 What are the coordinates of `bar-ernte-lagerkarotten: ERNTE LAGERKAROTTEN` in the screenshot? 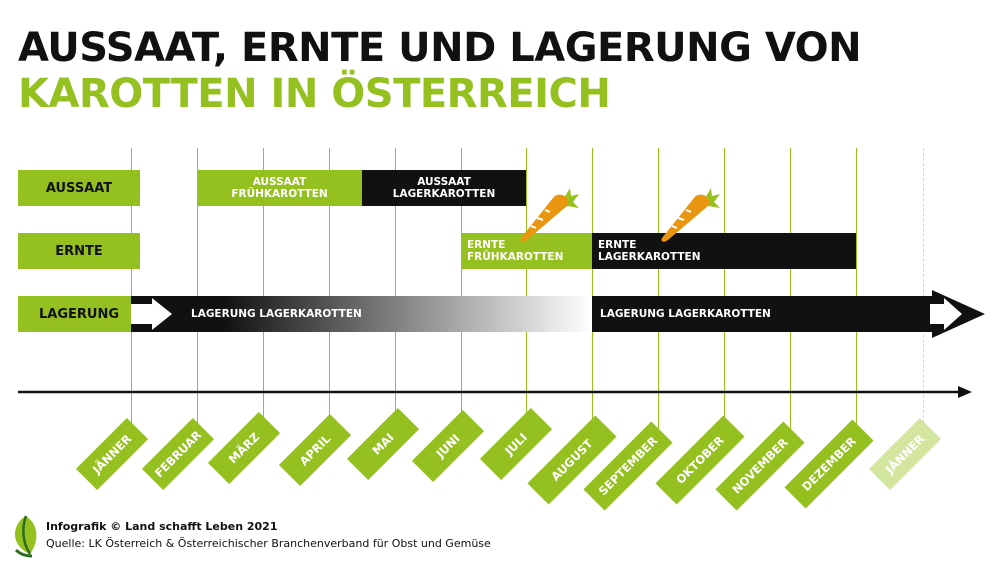 It's located at (724, 251).